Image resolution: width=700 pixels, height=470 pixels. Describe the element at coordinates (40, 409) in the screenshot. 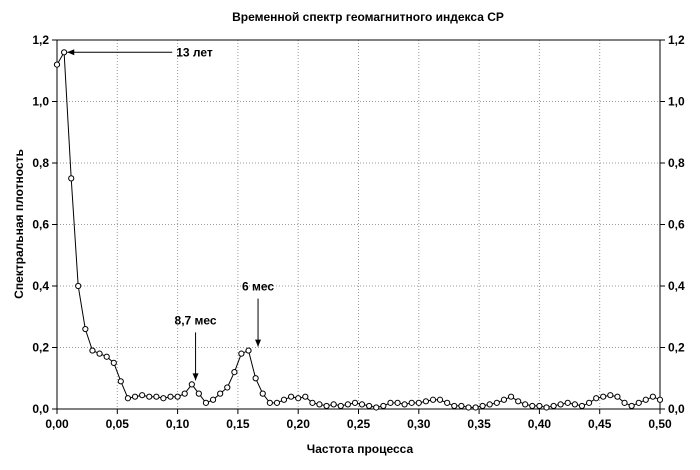

I see `y-tick-label-left: 0,0` at that location.